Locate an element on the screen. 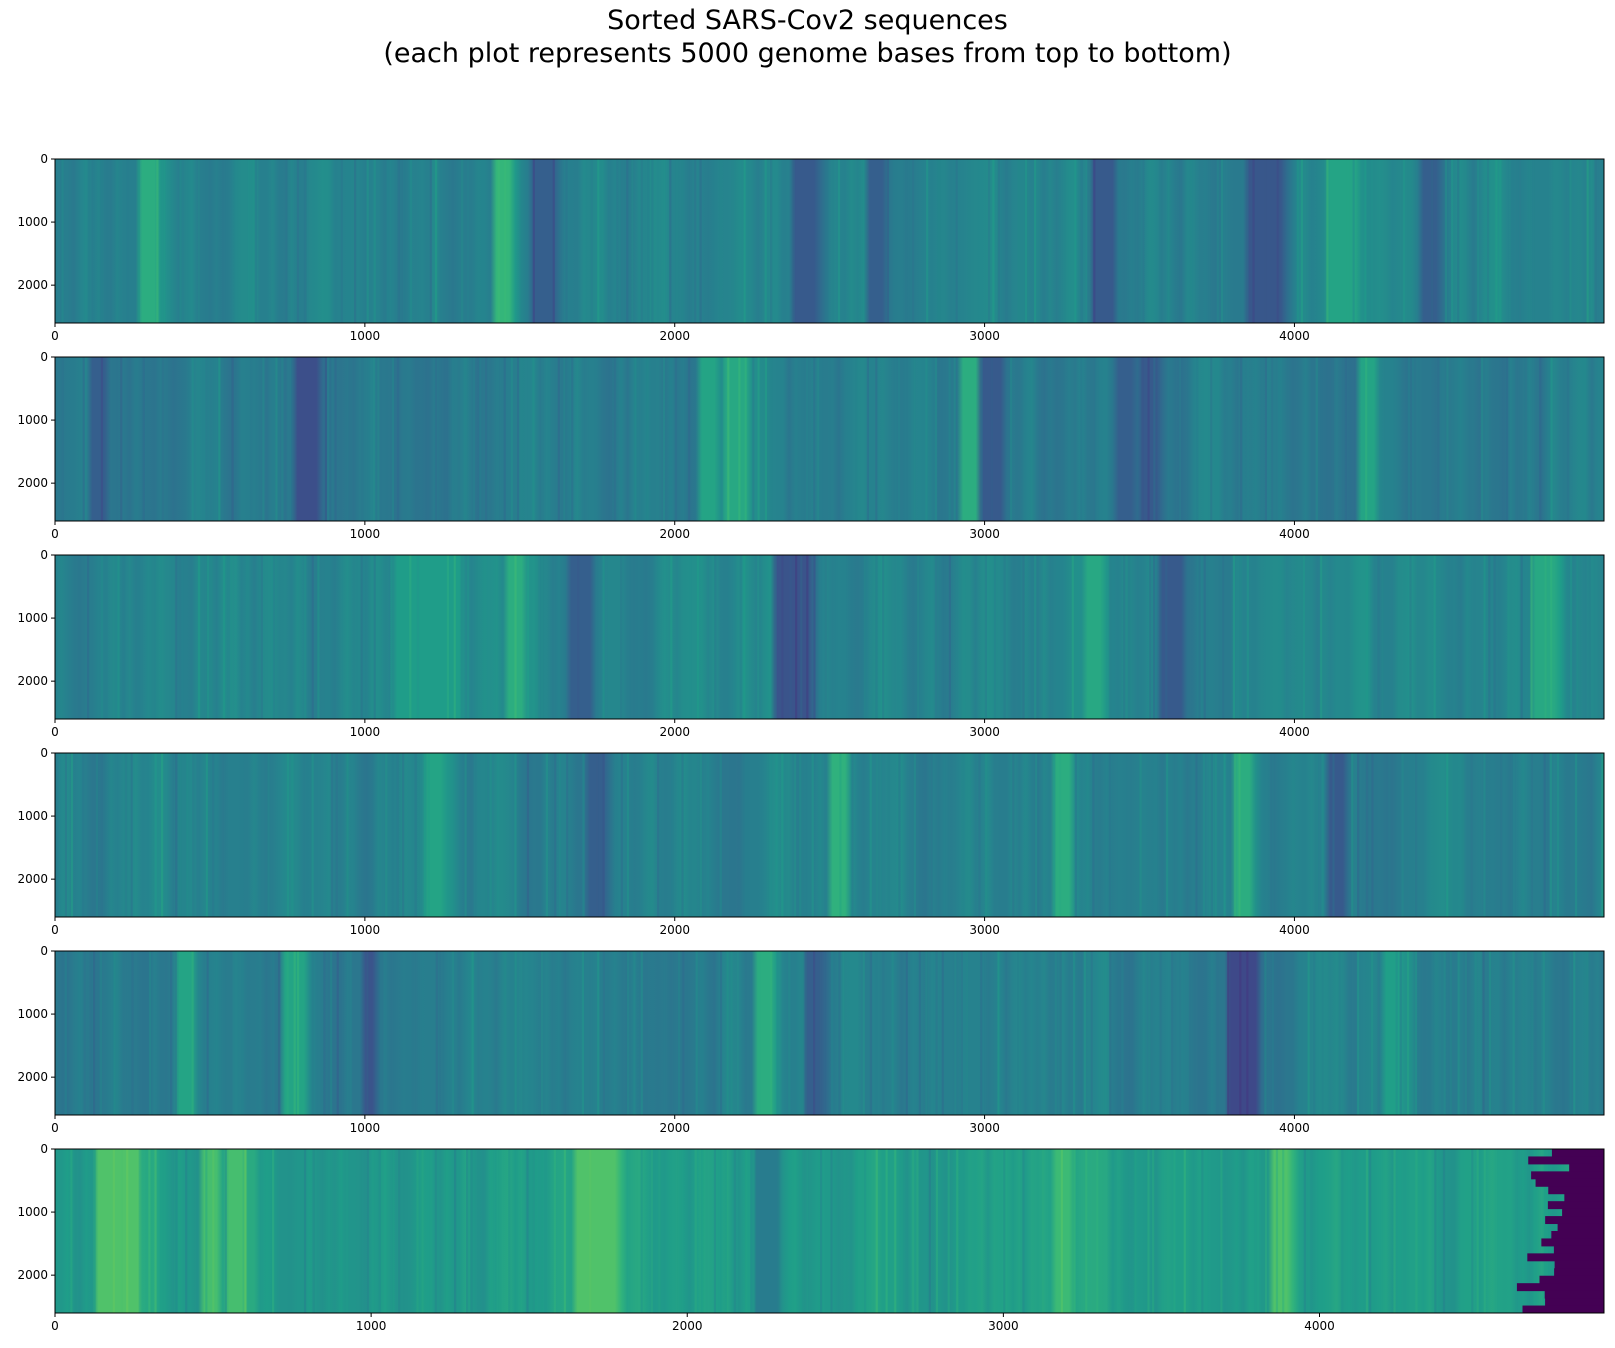 The height and width of the screenshot is (1348, 1615). axes-frame is located at coordinates (829, 439).